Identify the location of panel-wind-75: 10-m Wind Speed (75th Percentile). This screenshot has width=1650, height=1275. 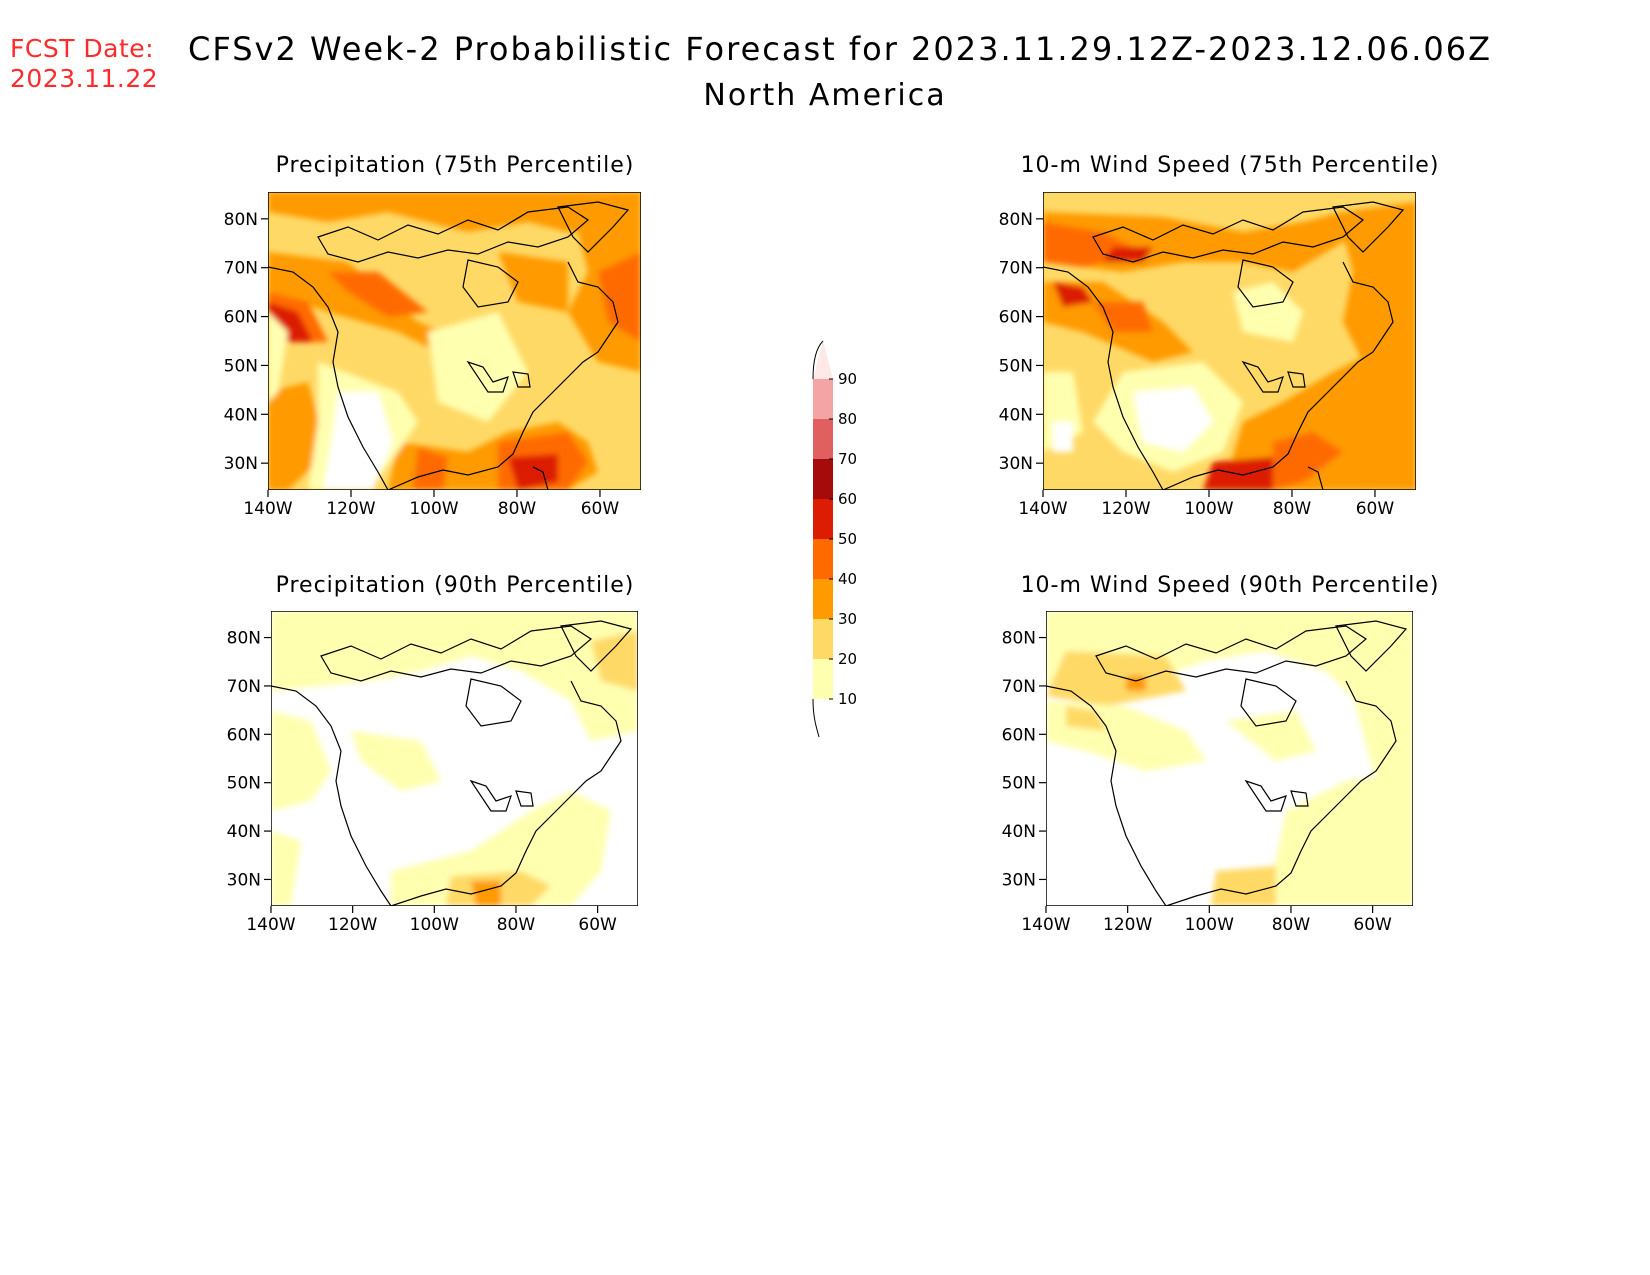
(1219, 336).